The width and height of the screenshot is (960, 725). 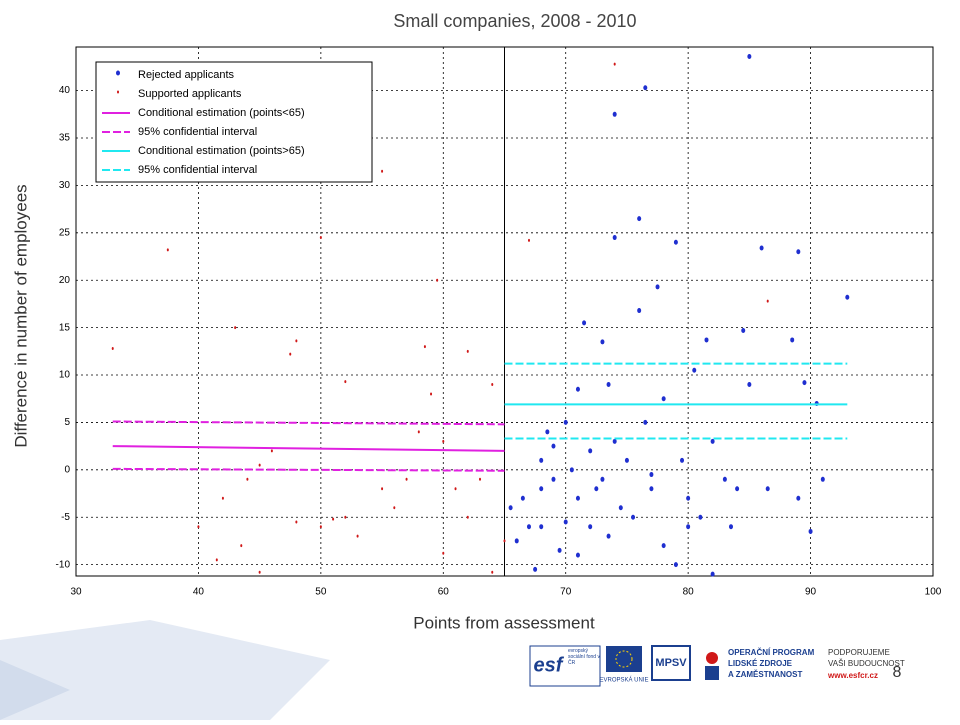 I want to click on eu-stars, so click(x=624, y=659).